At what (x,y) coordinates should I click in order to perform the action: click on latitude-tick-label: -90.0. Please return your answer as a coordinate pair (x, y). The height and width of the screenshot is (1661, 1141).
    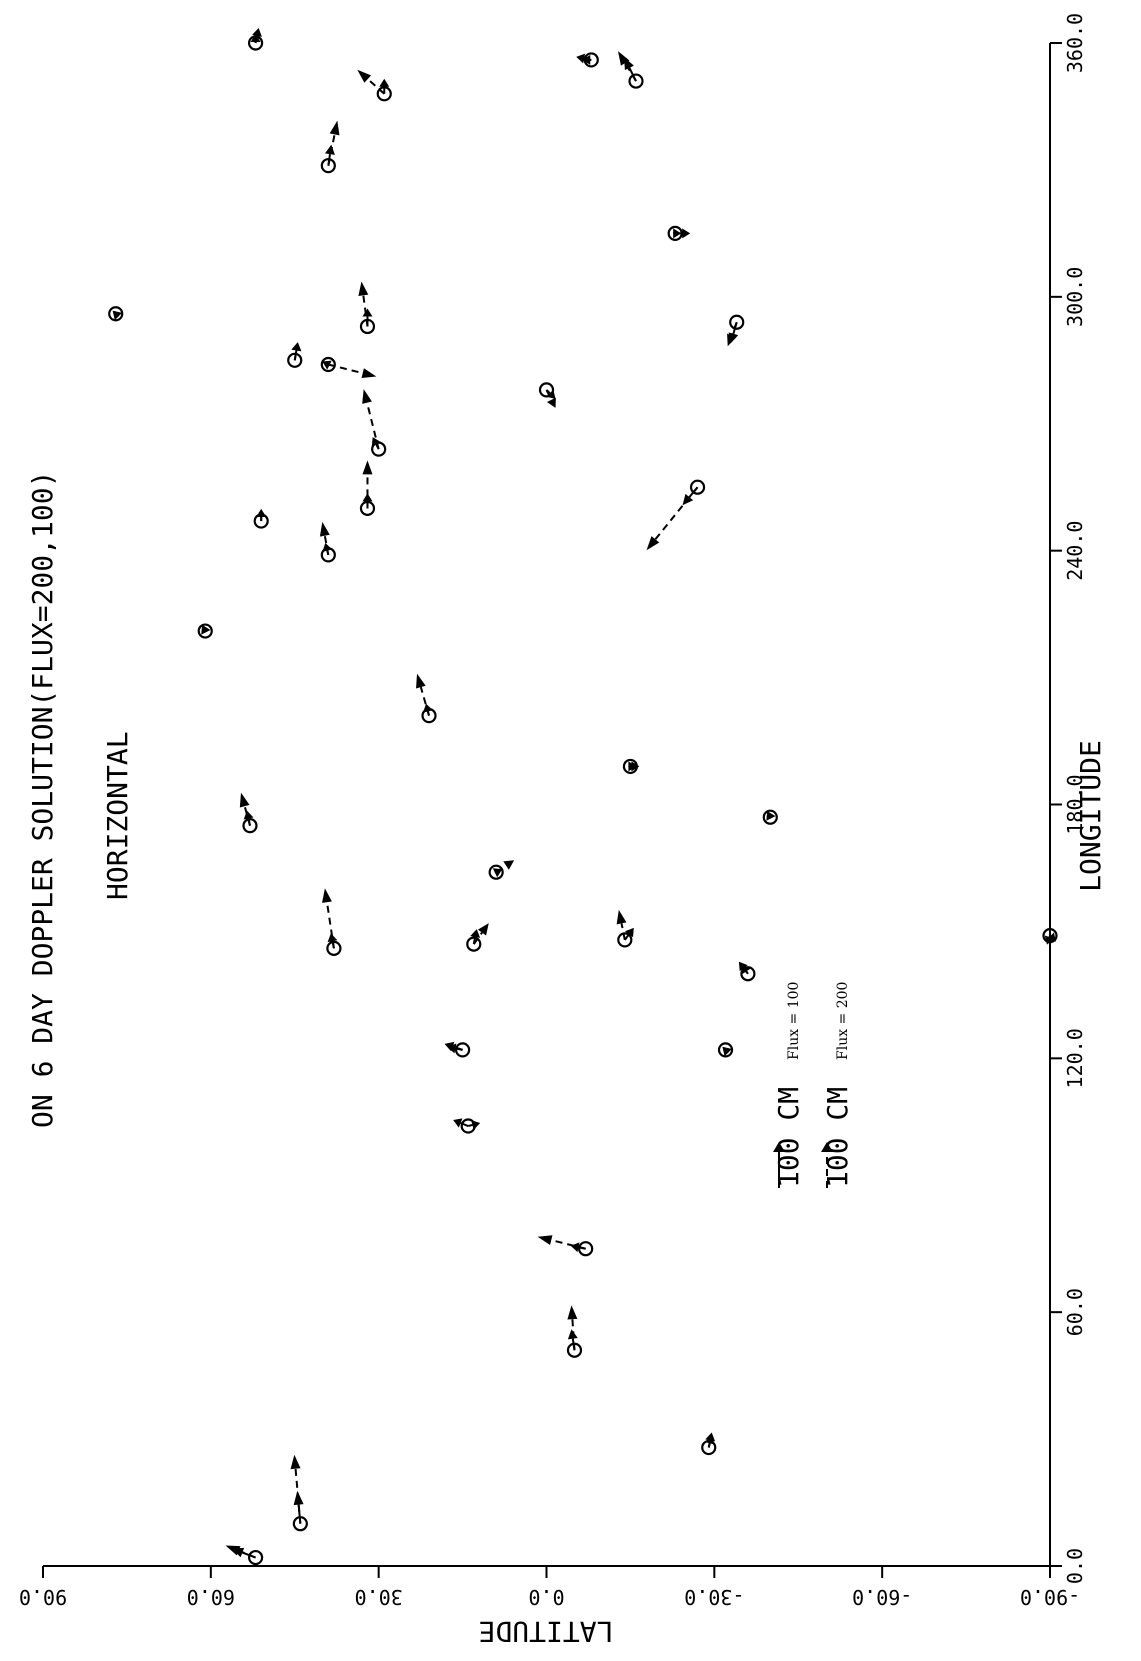
    Looking at the image, I should click on (1050, 1597).